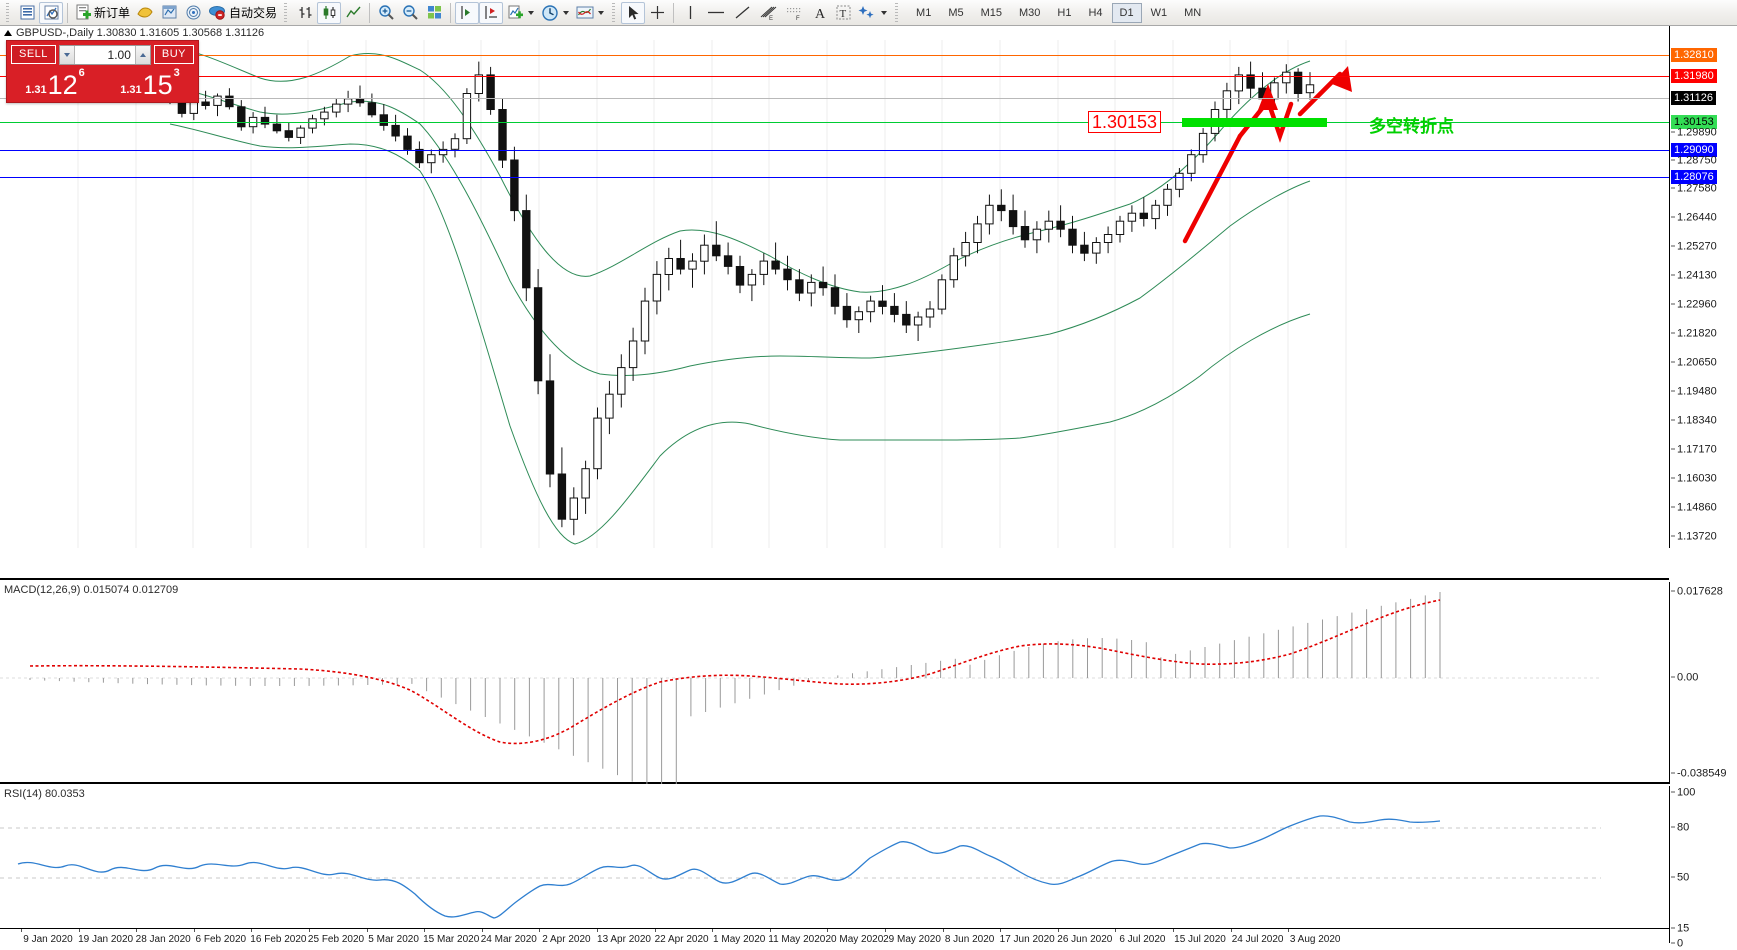 Image resolution: width=1737 pixels, height=950 pixels. What do you see at coordinates (491, 12) in the screenshot?
I see `auto-scroll-icon` at bounding box center [491, 12].